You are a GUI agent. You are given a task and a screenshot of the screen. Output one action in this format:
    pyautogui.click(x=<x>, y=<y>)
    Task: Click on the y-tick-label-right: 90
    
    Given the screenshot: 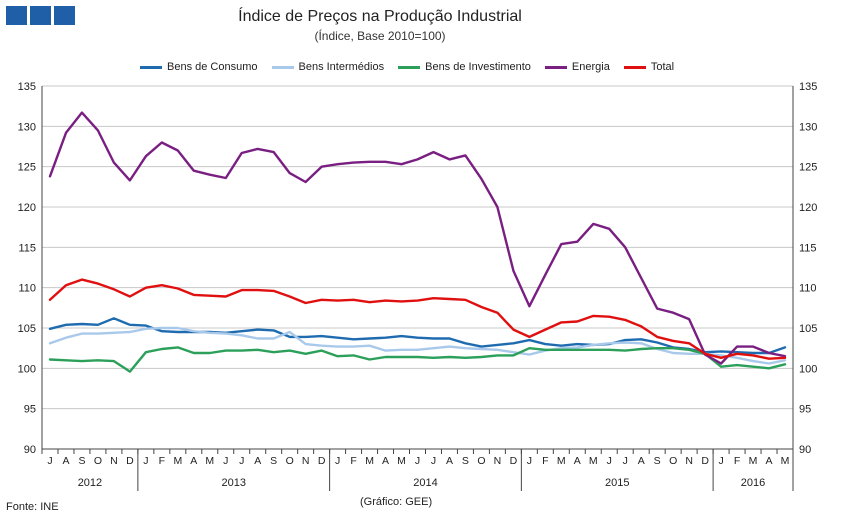 What is the action you would take?
    pyautogui.click(x=805, y=450)
    